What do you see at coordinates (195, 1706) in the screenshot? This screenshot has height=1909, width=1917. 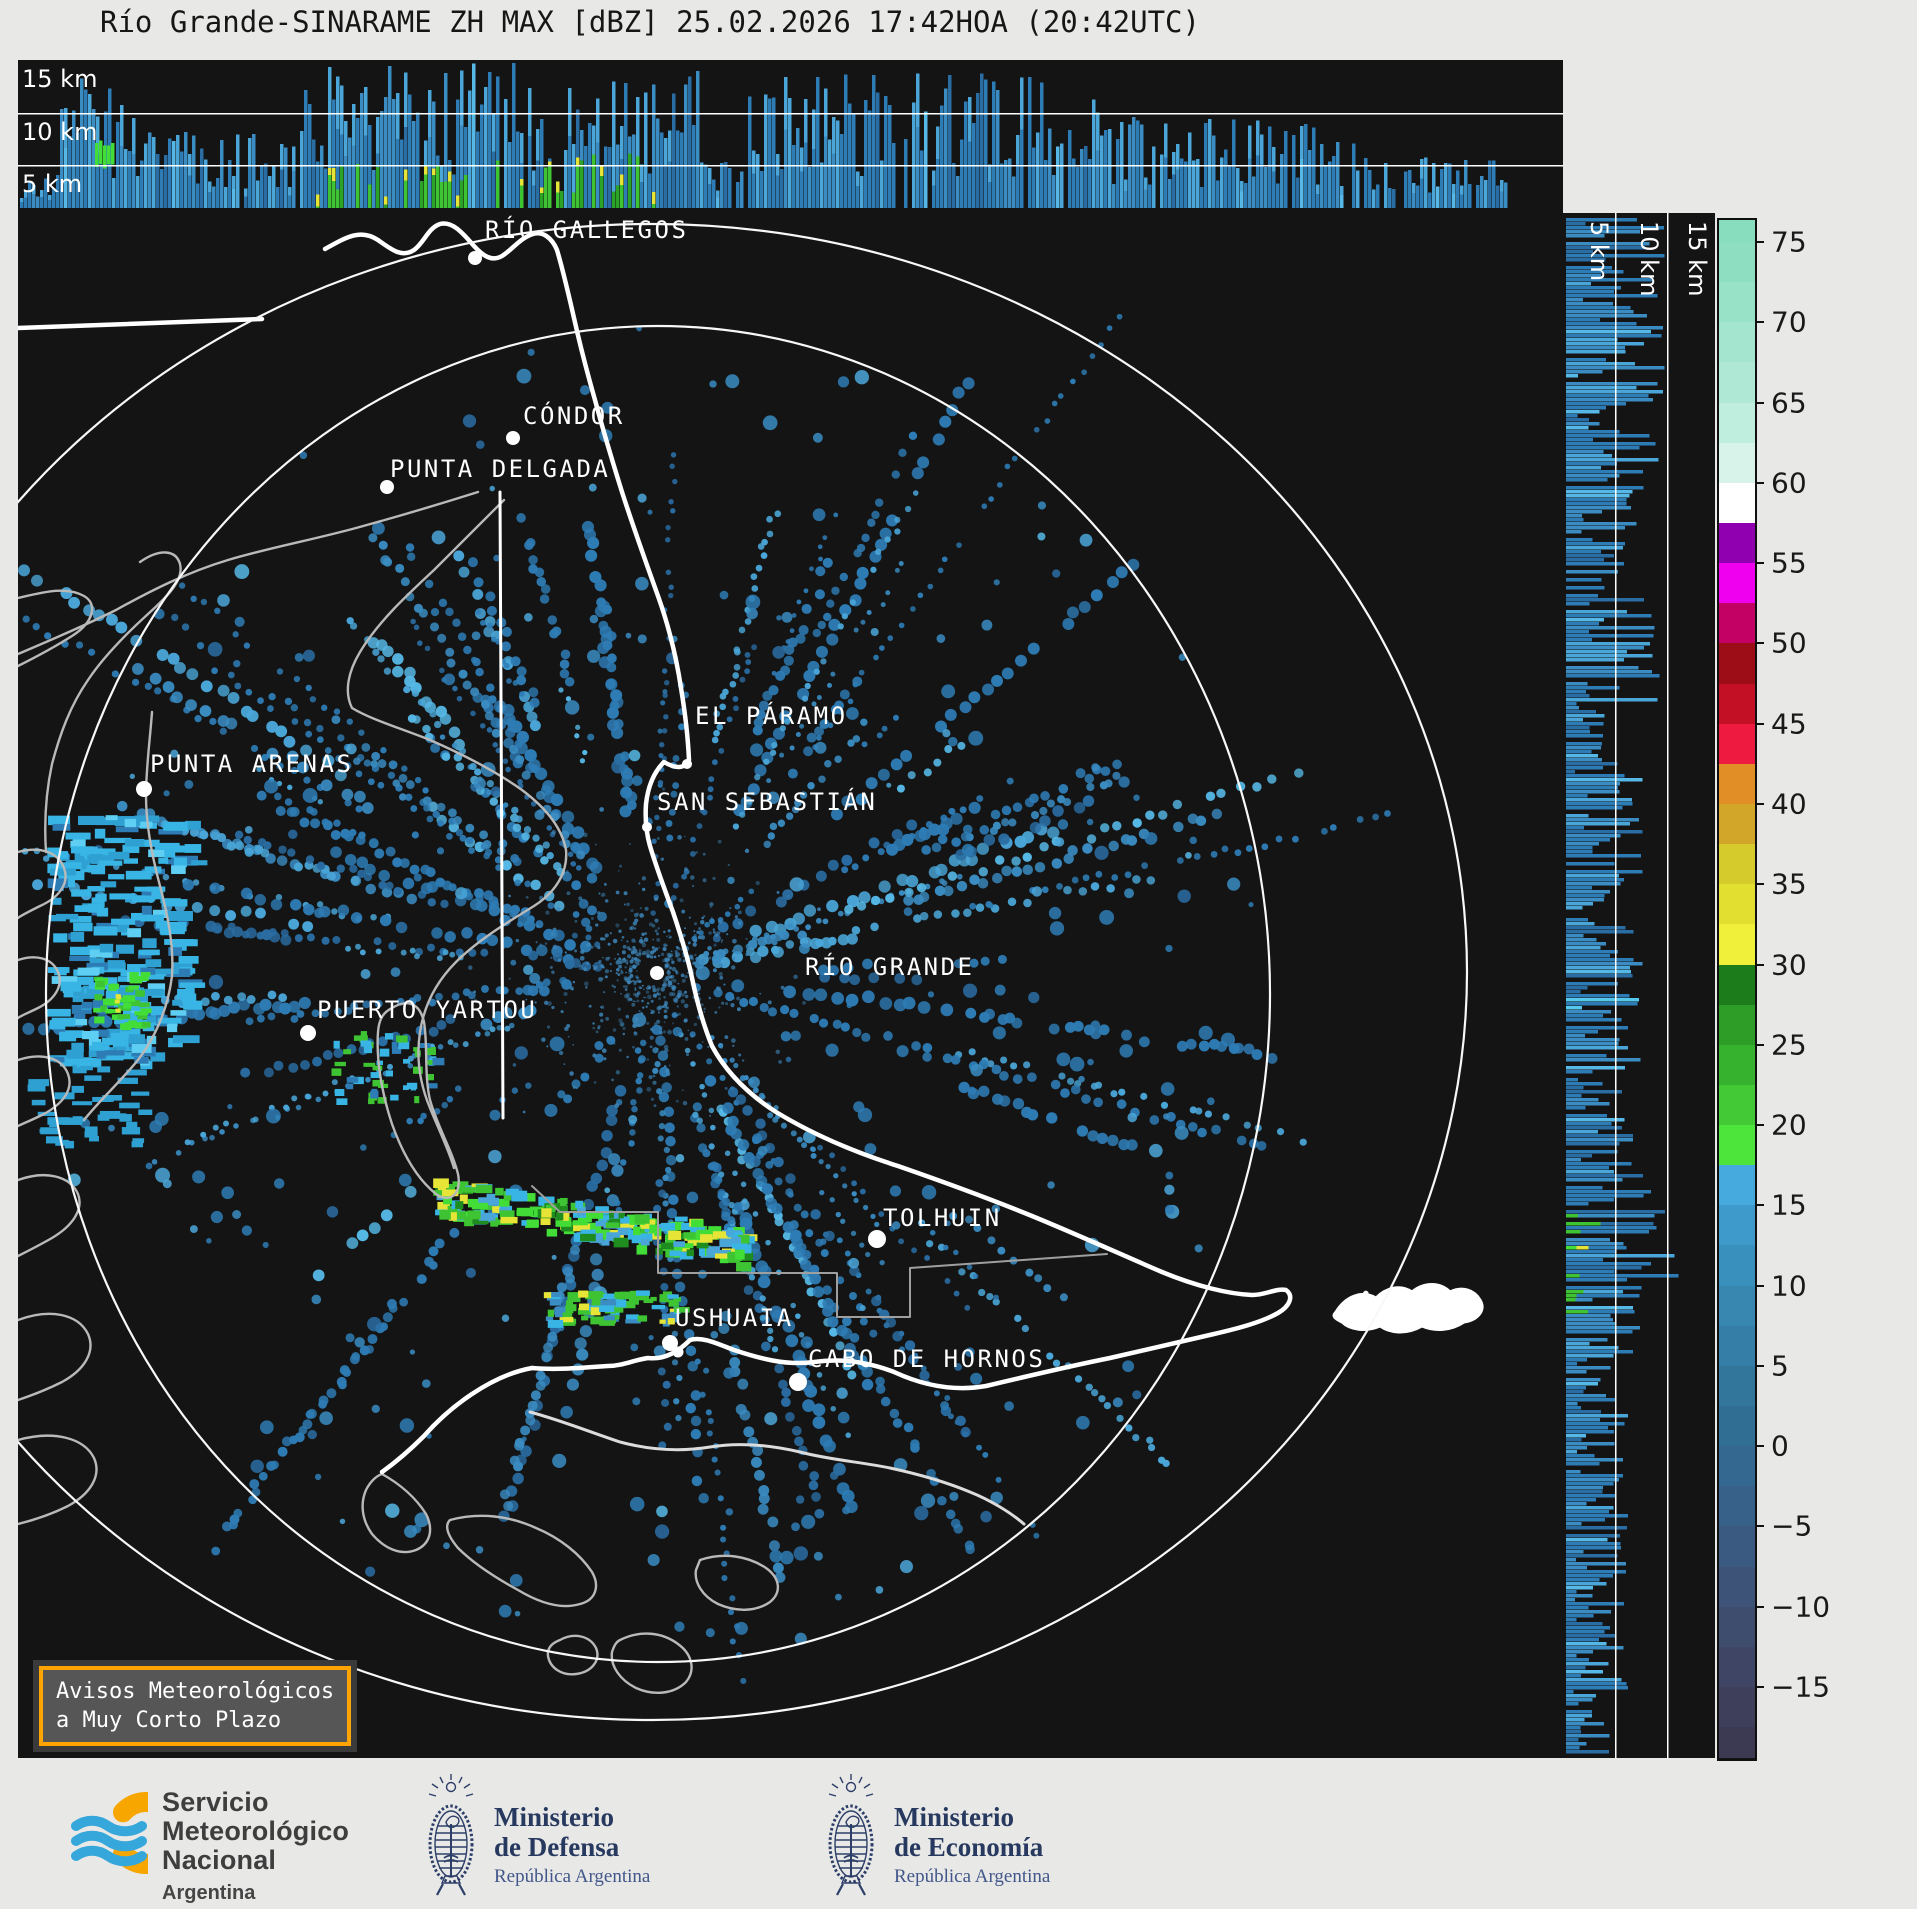 I see `warning-box: Avisos Meteorológicos a Muy Corto Plazo` at bounding box center [195, 1706].